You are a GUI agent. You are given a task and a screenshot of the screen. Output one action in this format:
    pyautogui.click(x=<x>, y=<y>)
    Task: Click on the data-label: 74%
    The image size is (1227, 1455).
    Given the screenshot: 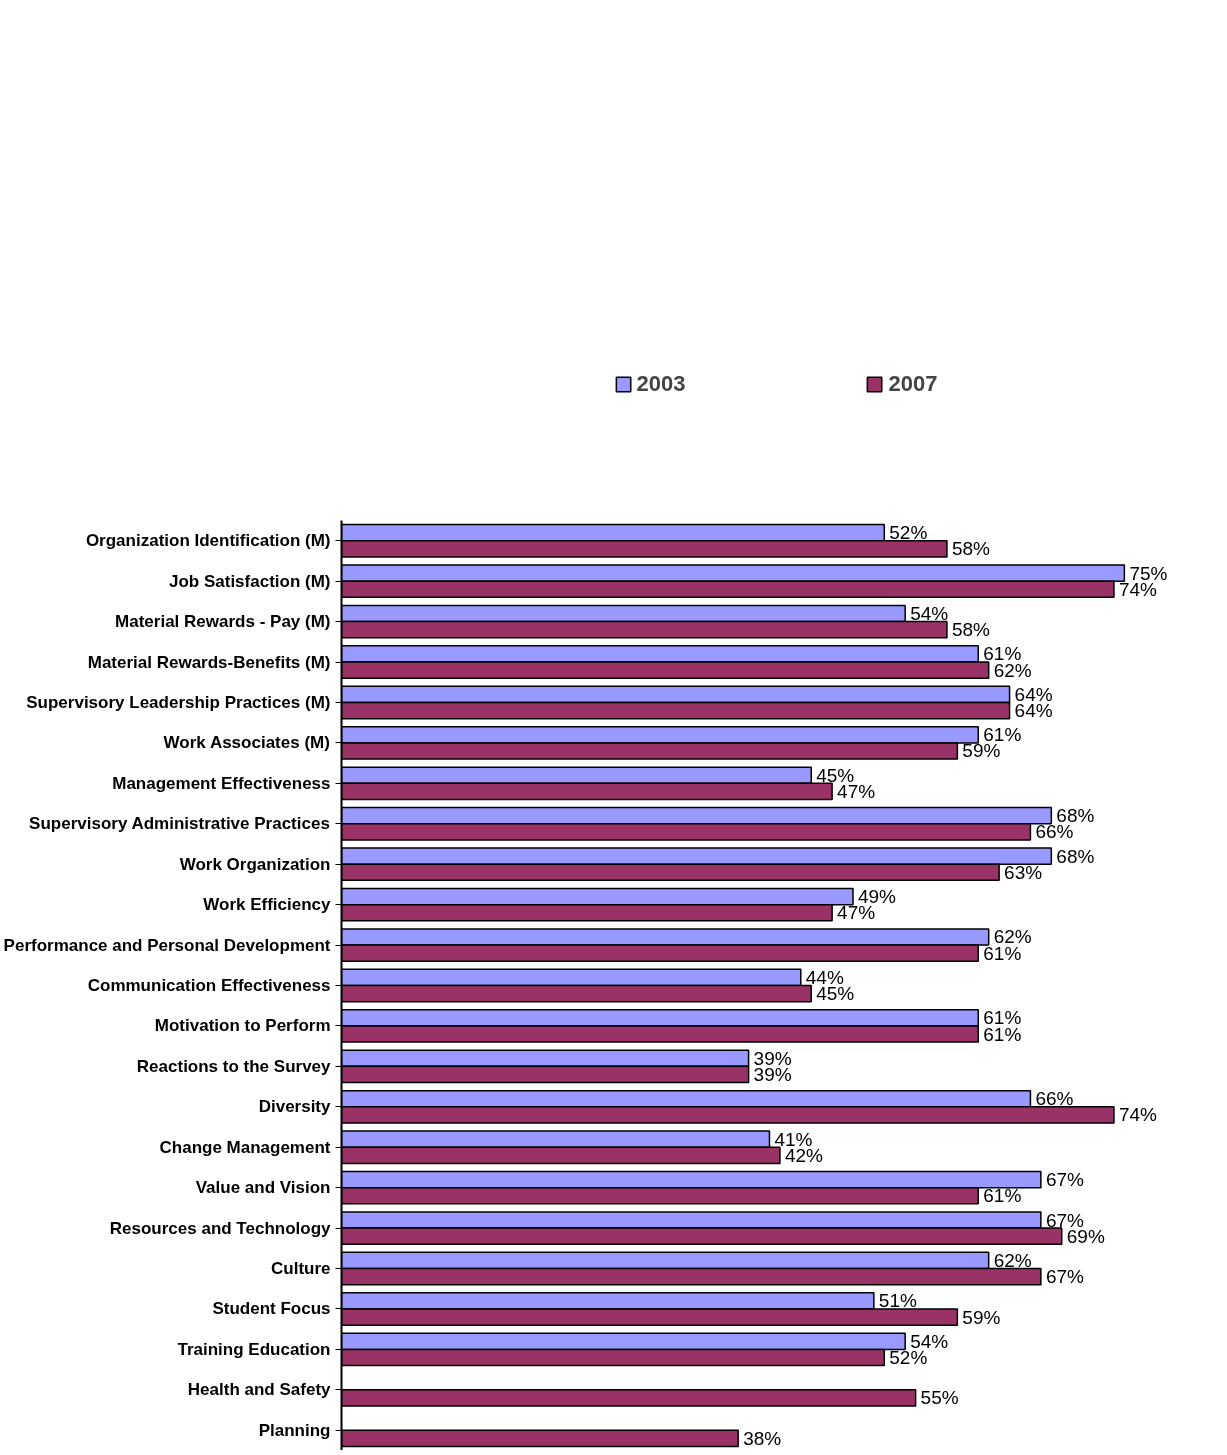 What is the action you would take?
    pyautogui.click(x=1138, y=1115)
    